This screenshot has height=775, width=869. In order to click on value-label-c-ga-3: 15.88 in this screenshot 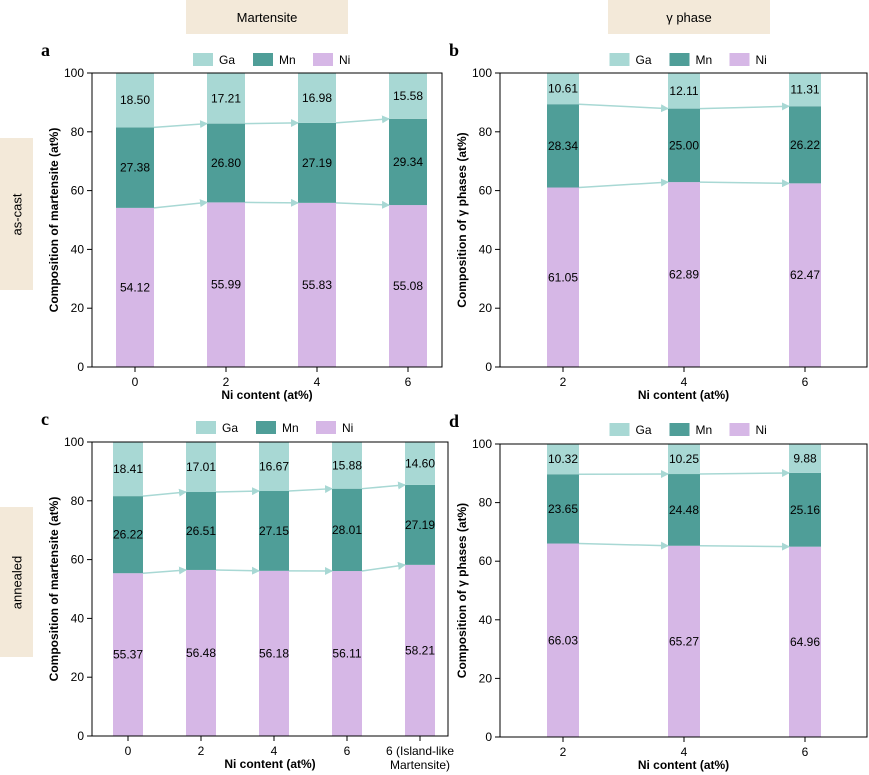, I will do `click(347, 465)`.